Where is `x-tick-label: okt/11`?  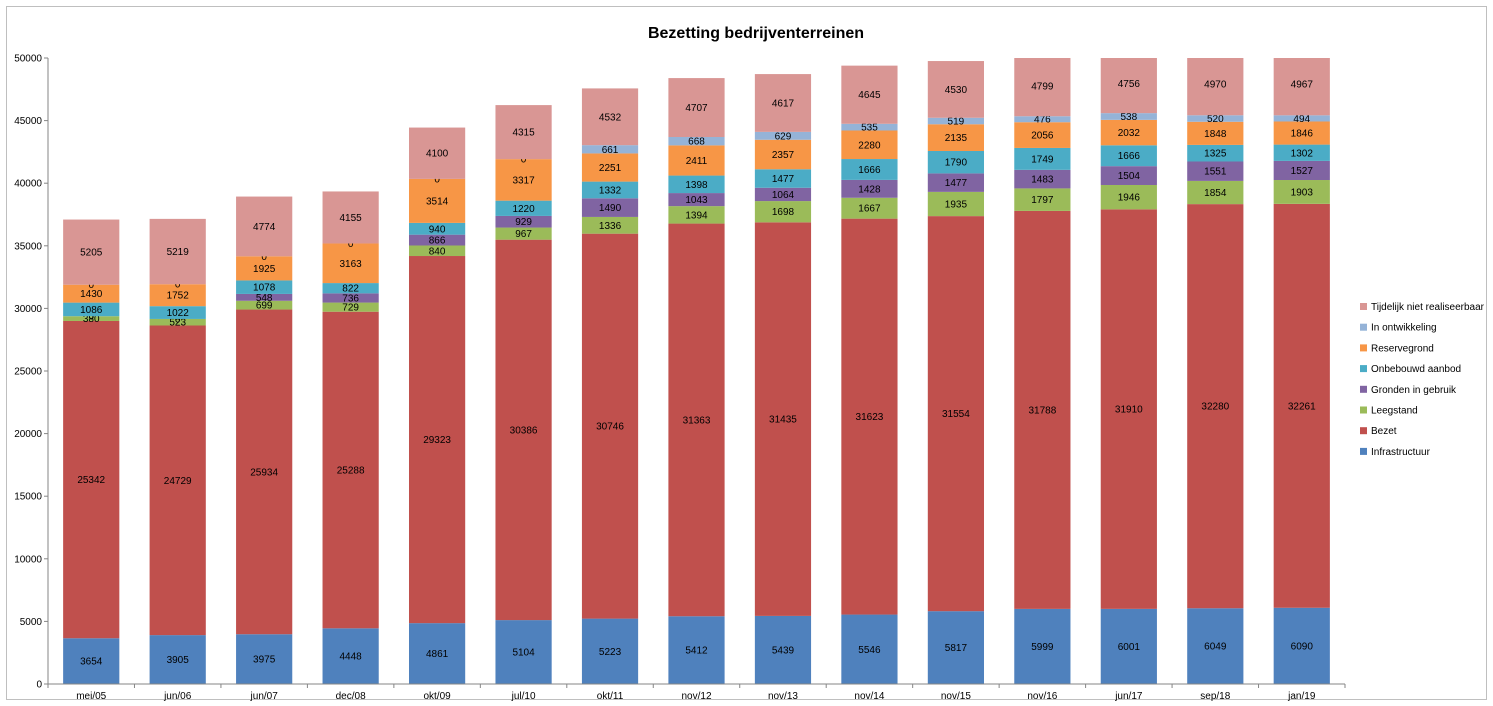 x-tick-label: okt/11 is located at coordinates (610, 696).